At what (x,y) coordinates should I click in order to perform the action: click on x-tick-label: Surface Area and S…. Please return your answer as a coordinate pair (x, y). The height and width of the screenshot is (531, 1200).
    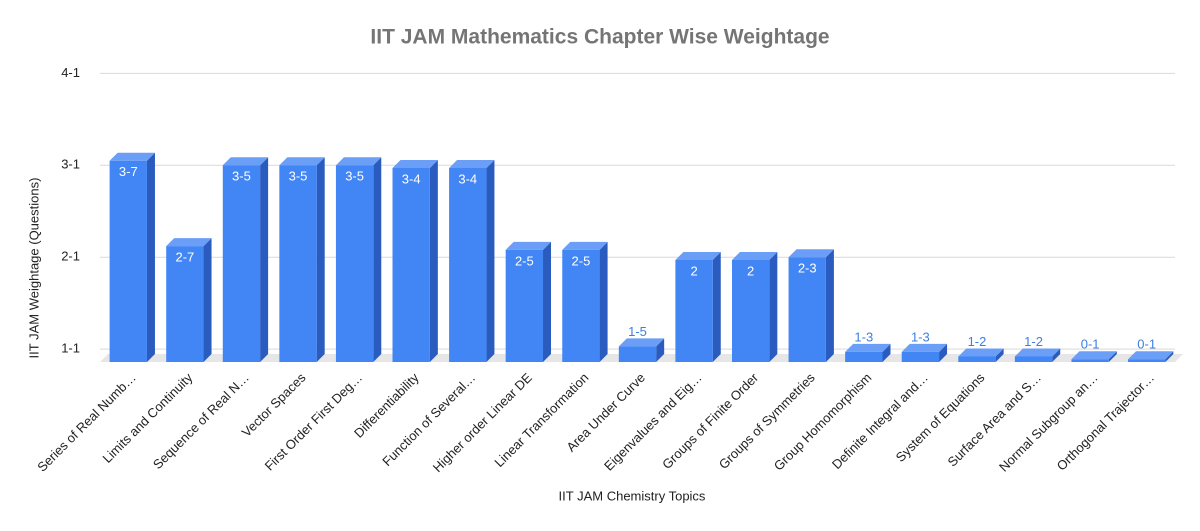
    Looking at the image, I should click on (995, 420).